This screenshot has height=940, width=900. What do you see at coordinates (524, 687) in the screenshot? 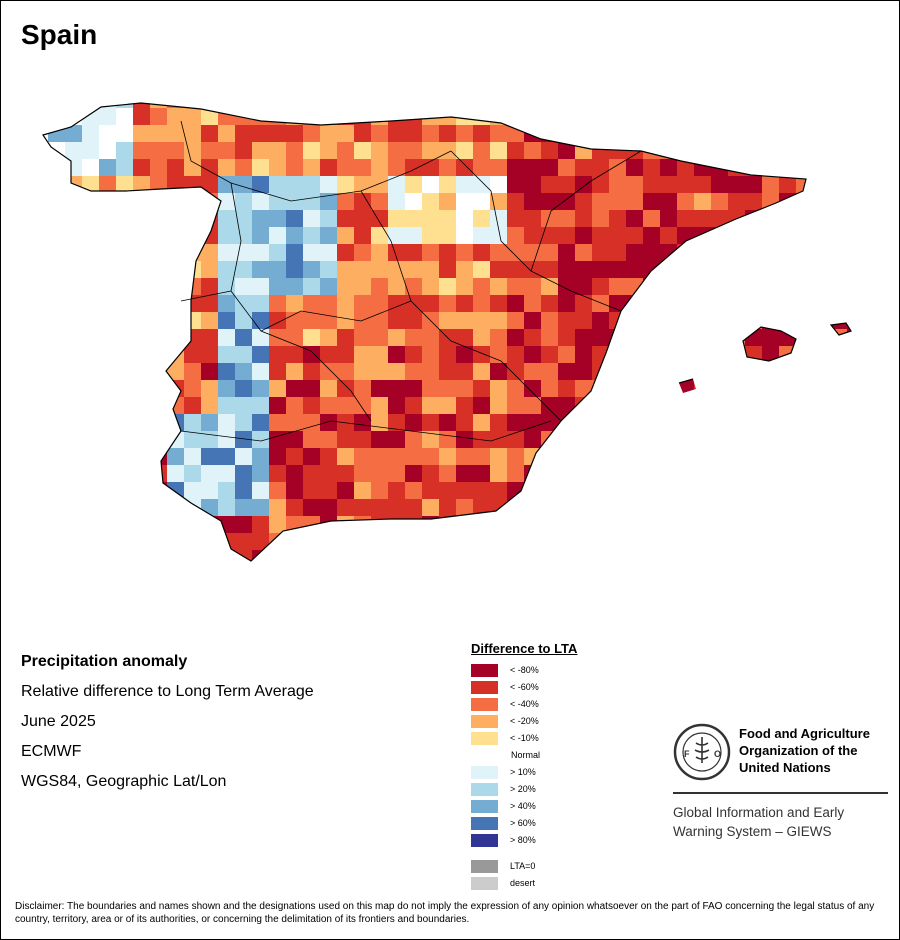
I see `legend-label: < -60%` at bounding box center [524, 687].